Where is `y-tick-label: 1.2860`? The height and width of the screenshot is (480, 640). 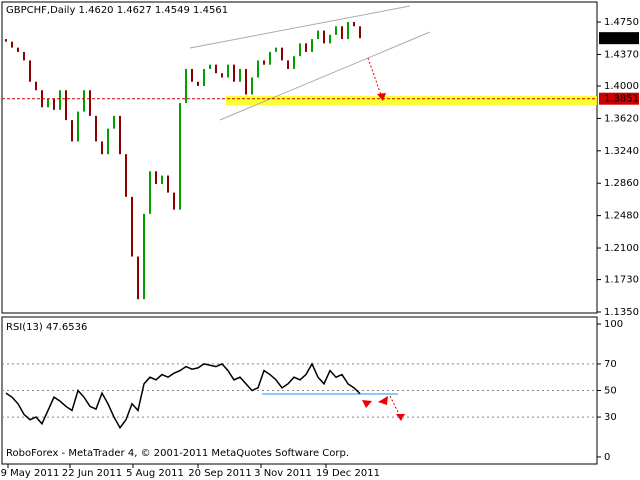
y-tick-label: 1.2860 is located at coordinates (621, 183).